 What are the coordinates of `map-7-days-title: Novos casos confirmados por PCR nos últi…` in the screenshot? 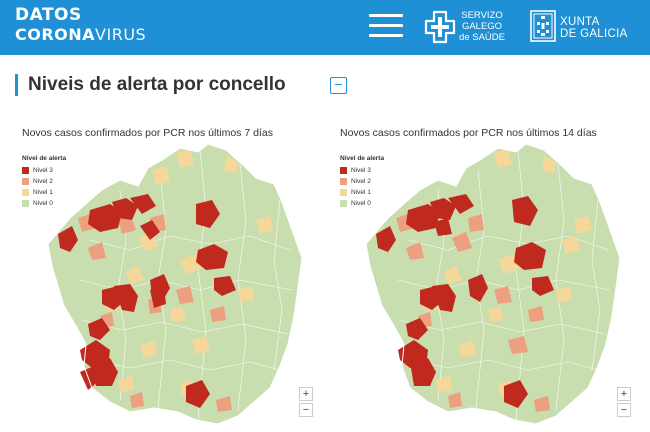 It's located at (147, 133).